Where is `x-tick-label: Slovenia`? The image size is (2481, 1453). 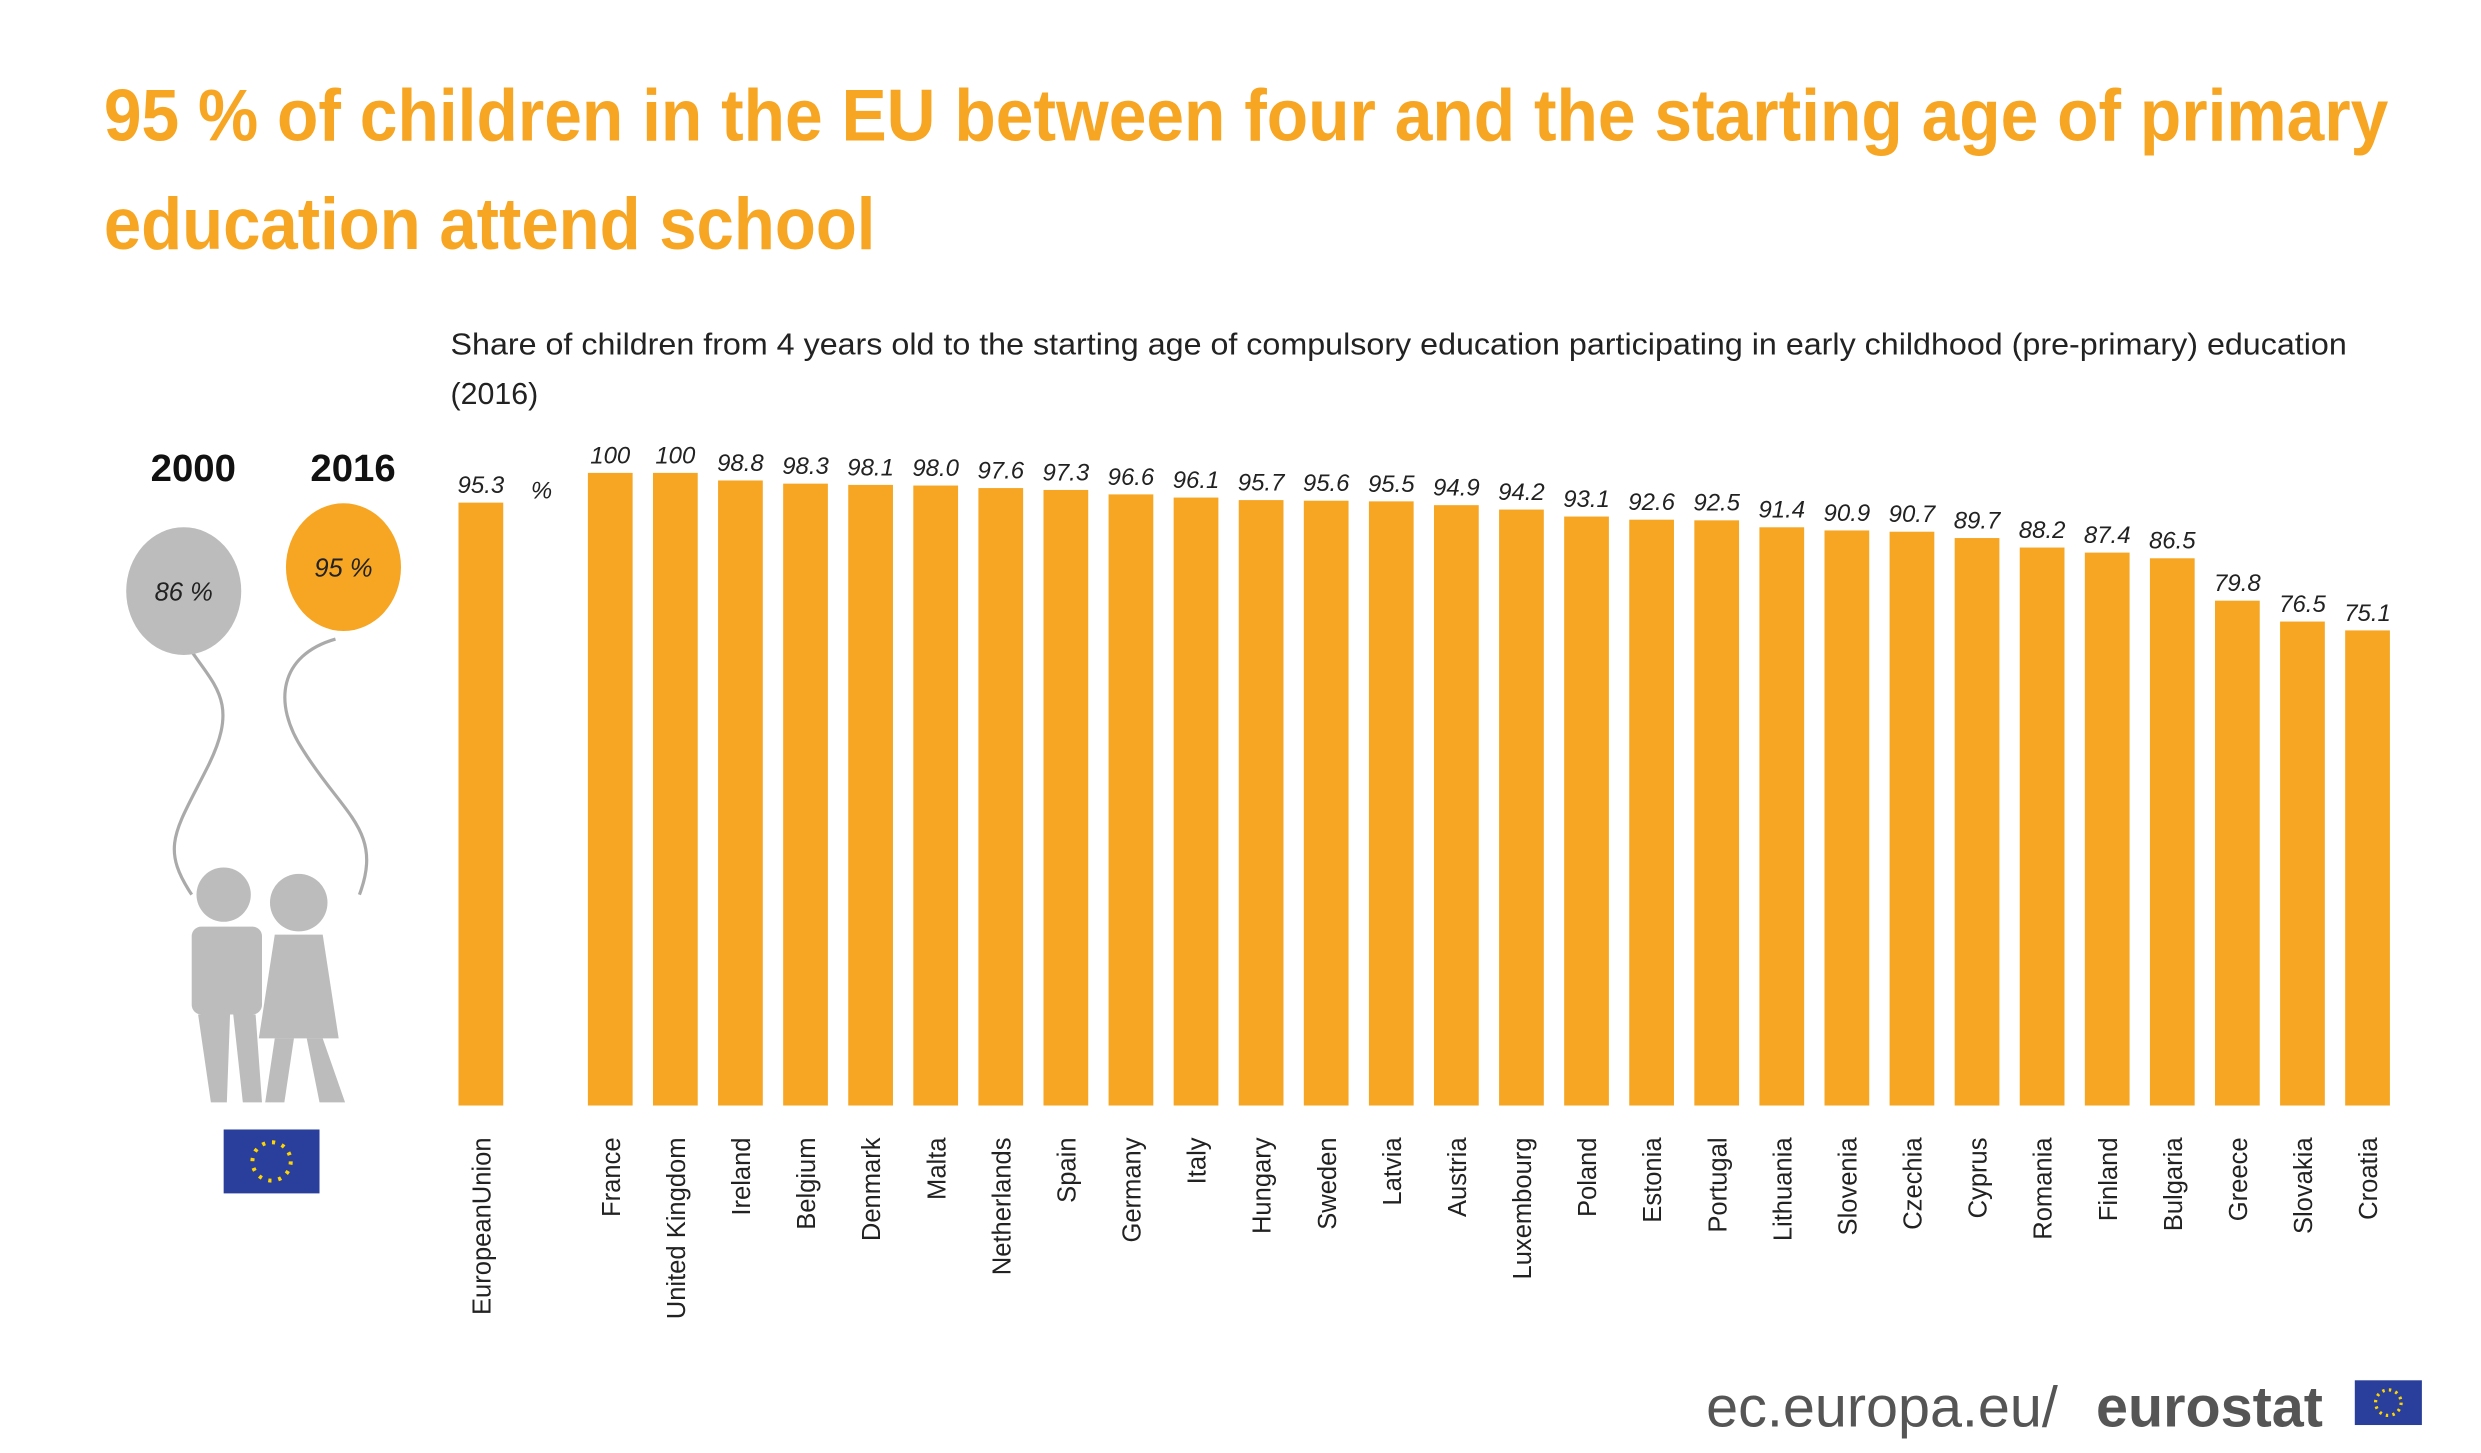
x-tick-label: Slovenia is located at coordinates (1848, 1186).